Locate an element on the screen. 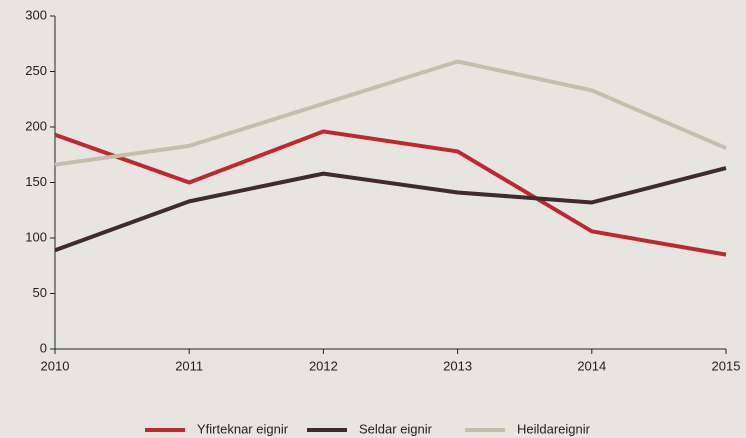 This screenshot has width=746, height=438. x-tick-label: 2015 is located at coordinates (726, 365).